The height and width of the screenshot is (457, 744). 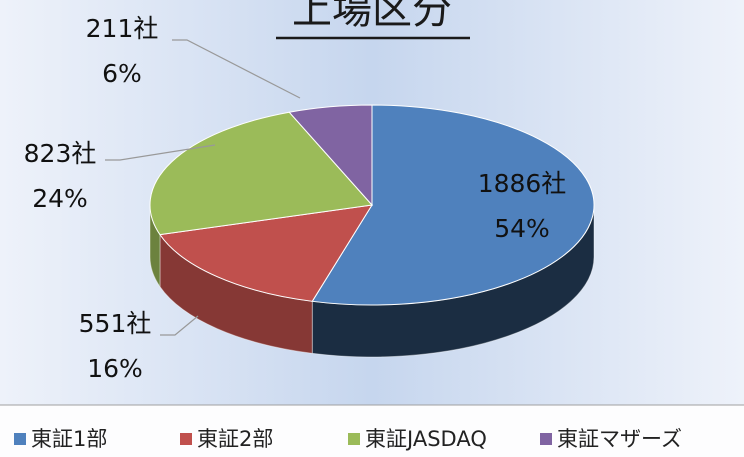 I want to click on data-label: 211社, so click(x=122, y=28).